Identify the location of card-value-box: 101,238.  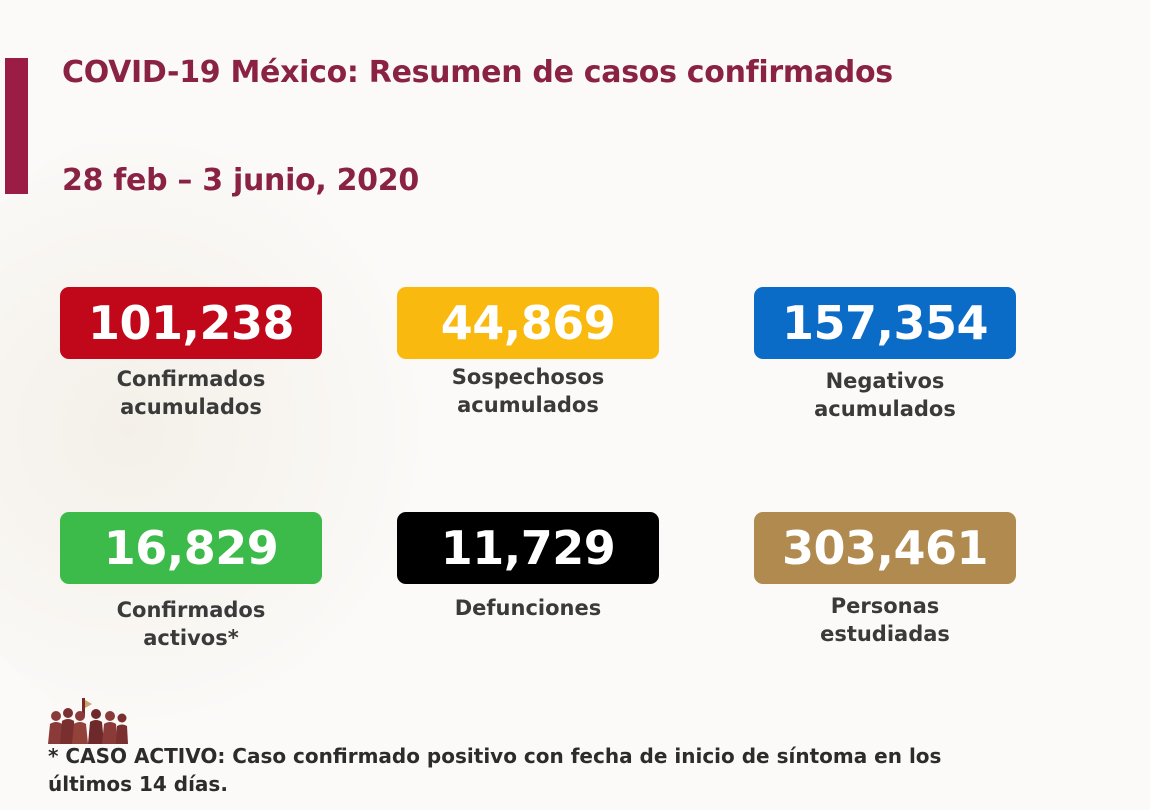
(191, 323).